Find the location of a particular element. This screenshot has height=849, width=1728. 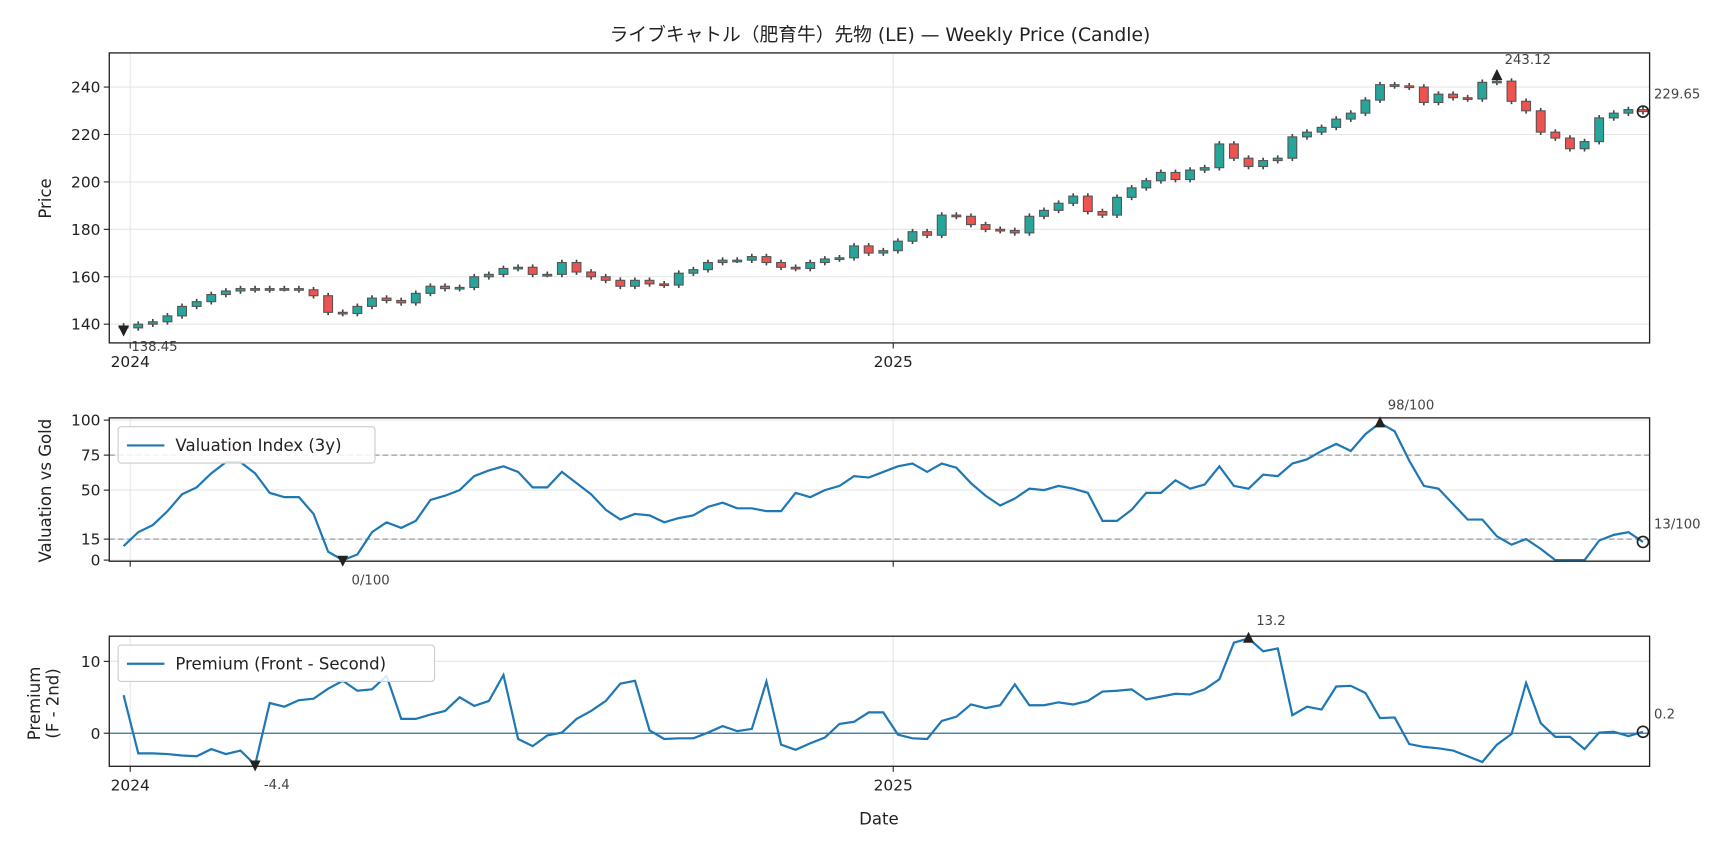

y-tick-label: 0 is located at coordinates (96, 734).